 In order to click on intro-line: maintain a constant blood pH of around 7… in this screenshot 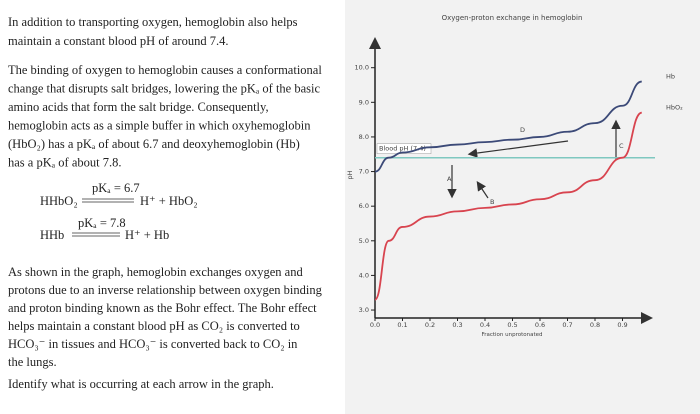, I will do `click(118, 41)`.